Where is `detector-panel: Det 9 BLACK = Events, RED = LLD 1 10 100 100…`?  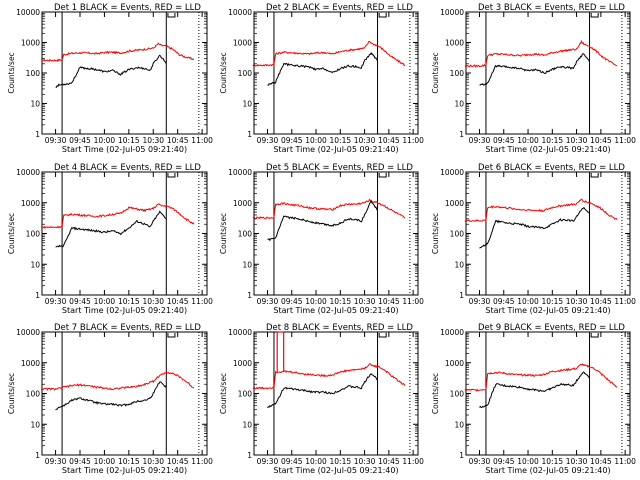 detector-panel: Det 9 BLACK = Events, RED = LLD 1 10 100 100… is located at coordinates (533, 399).